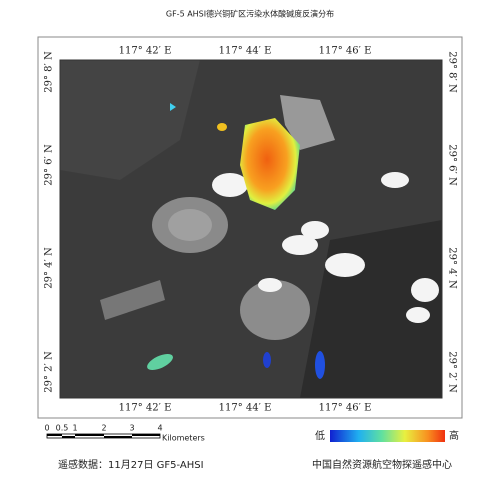 The image size is (500, 482). I want to click on scale-label: 3, so click(131, 428).